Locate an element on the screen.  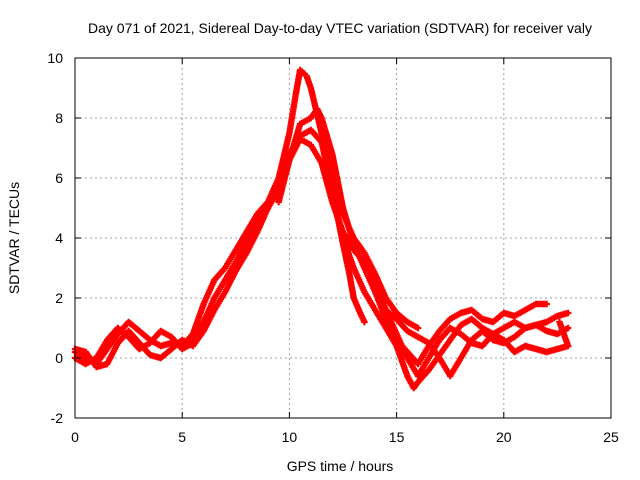
y-tick-label: 2 is located at coordinates (59, 298).